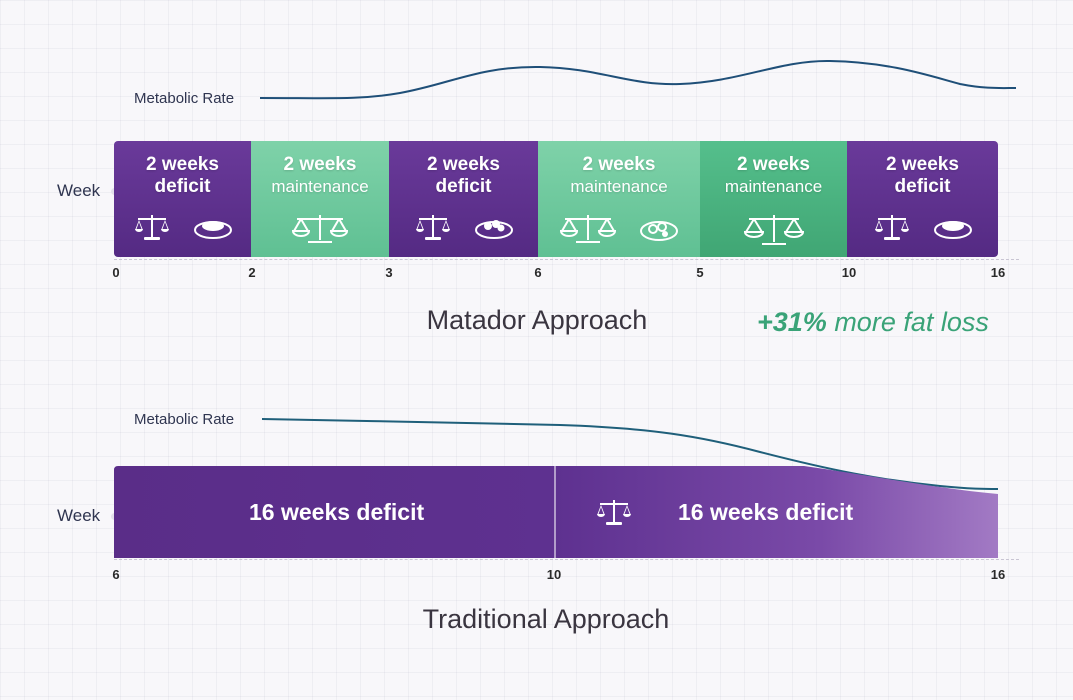 Image resolution: width=1073 pixels, height=700 pixels. What do you see at coordinates (700, 272) in the screenshot?
I see `matador-tick: 5` at bounding box center [700, 272].